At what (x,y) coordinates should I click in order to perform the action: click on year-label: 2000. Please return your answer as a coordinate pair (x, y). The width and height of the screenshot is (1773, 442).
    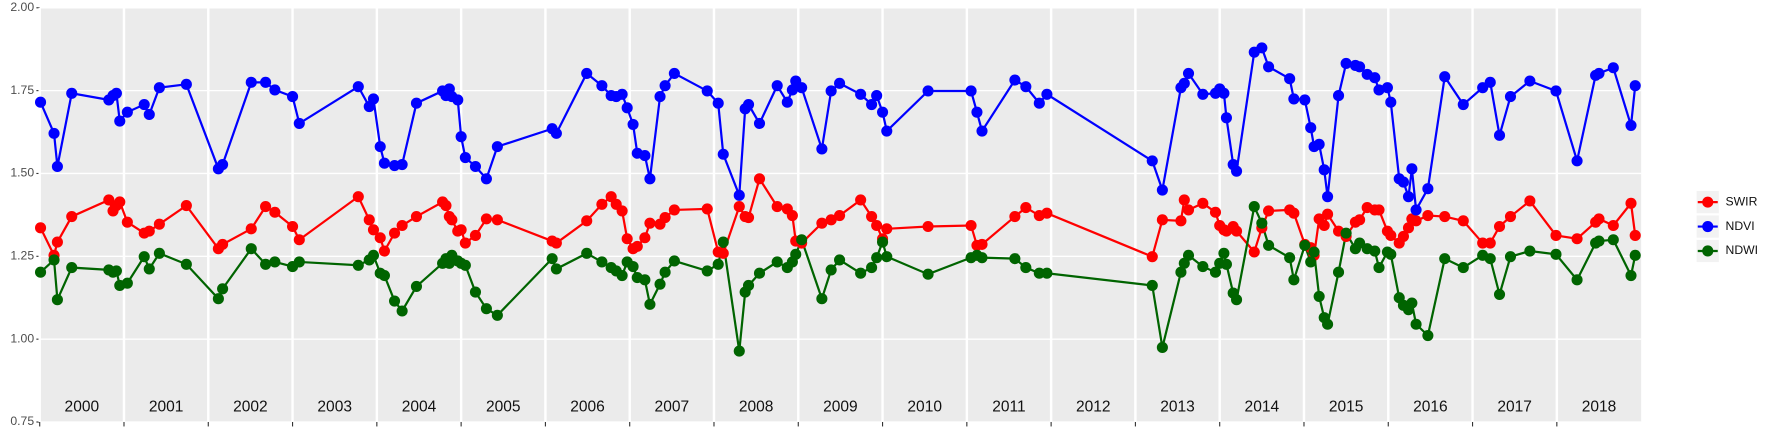
    Looking at the image, I should click on (82, 407).